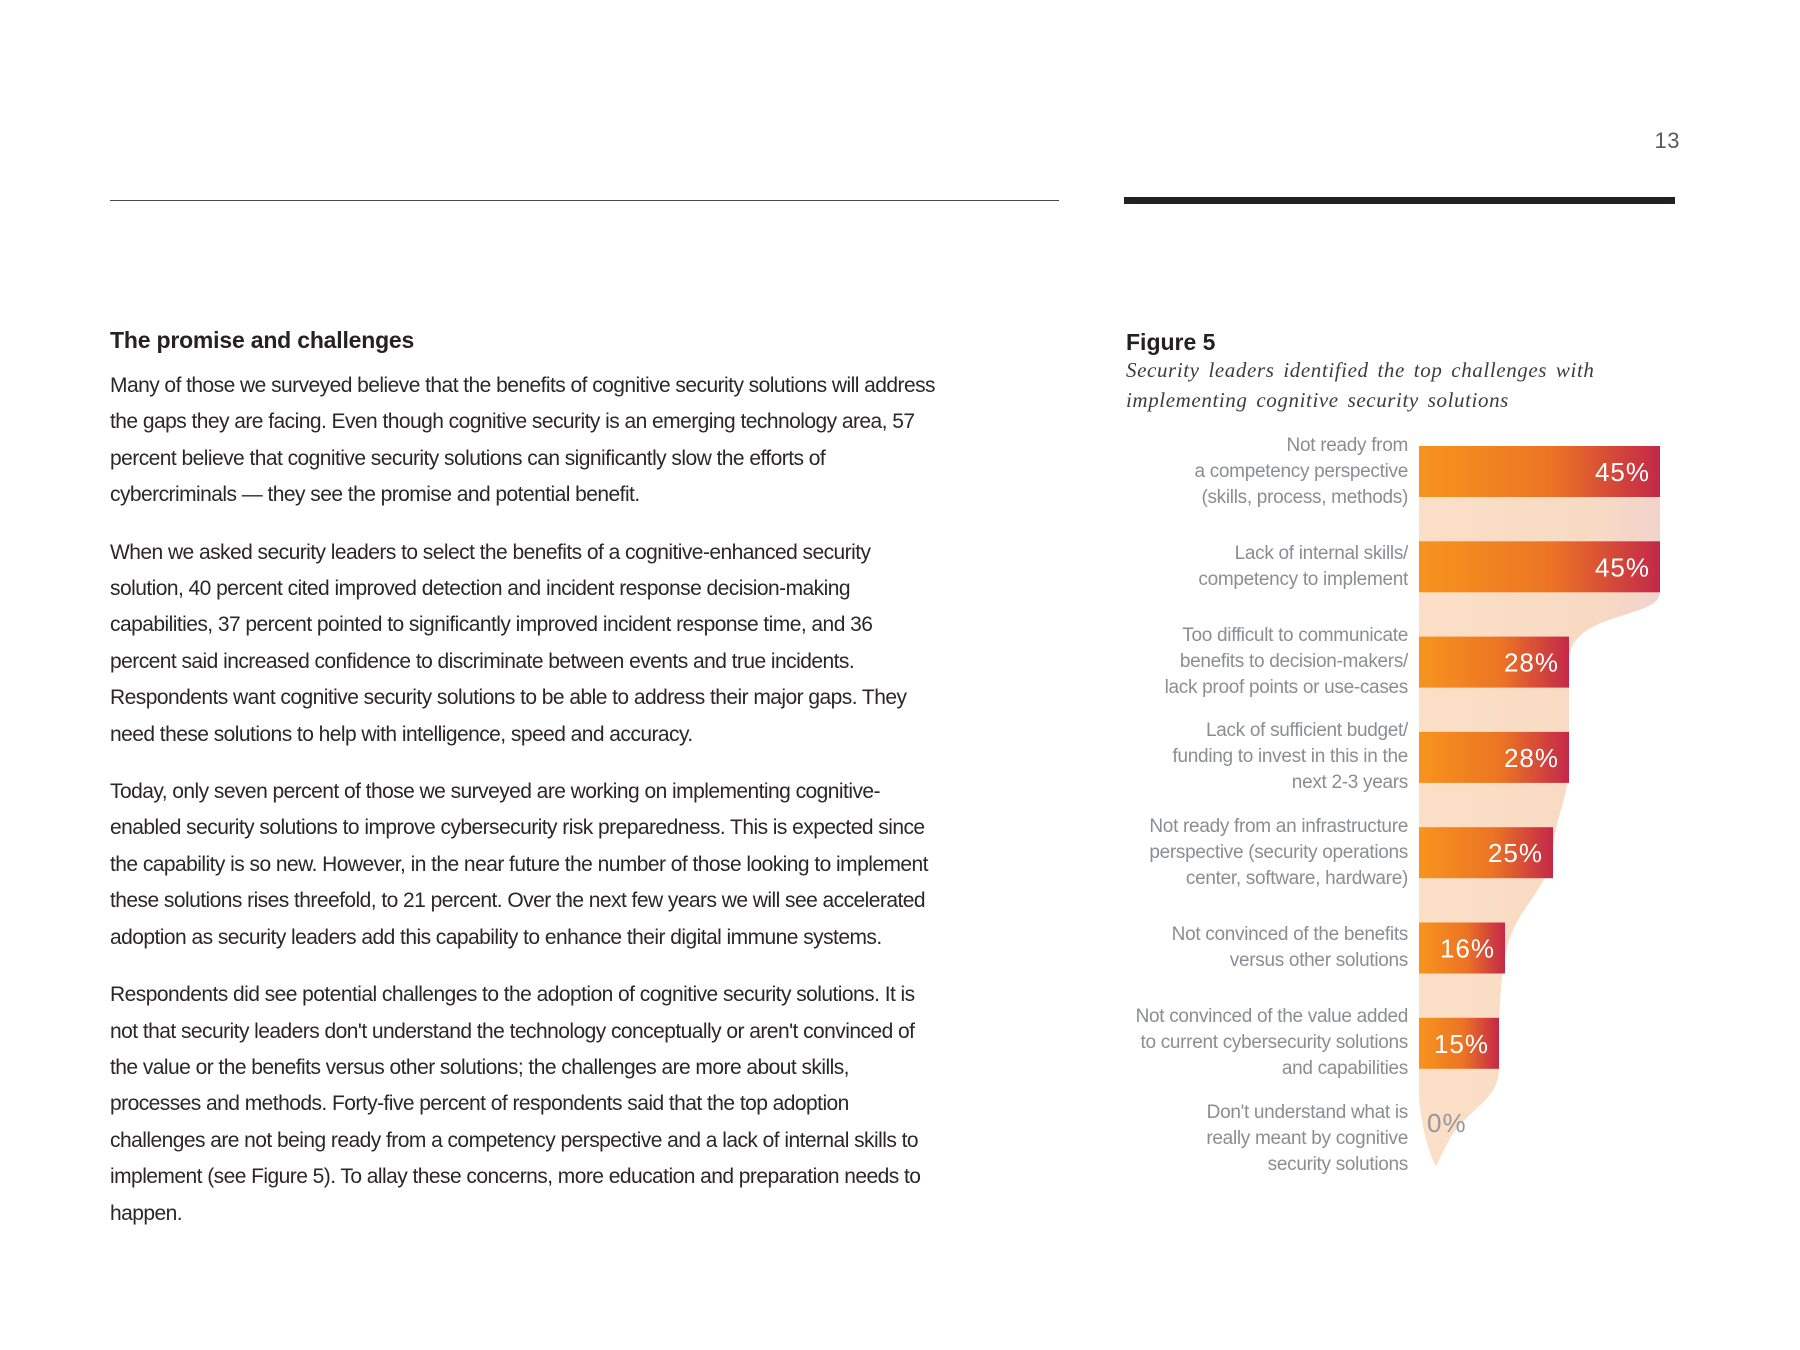 This screenshot has height=1350, width=1800. I want to click on page-number: 13, so click(1667, 140).